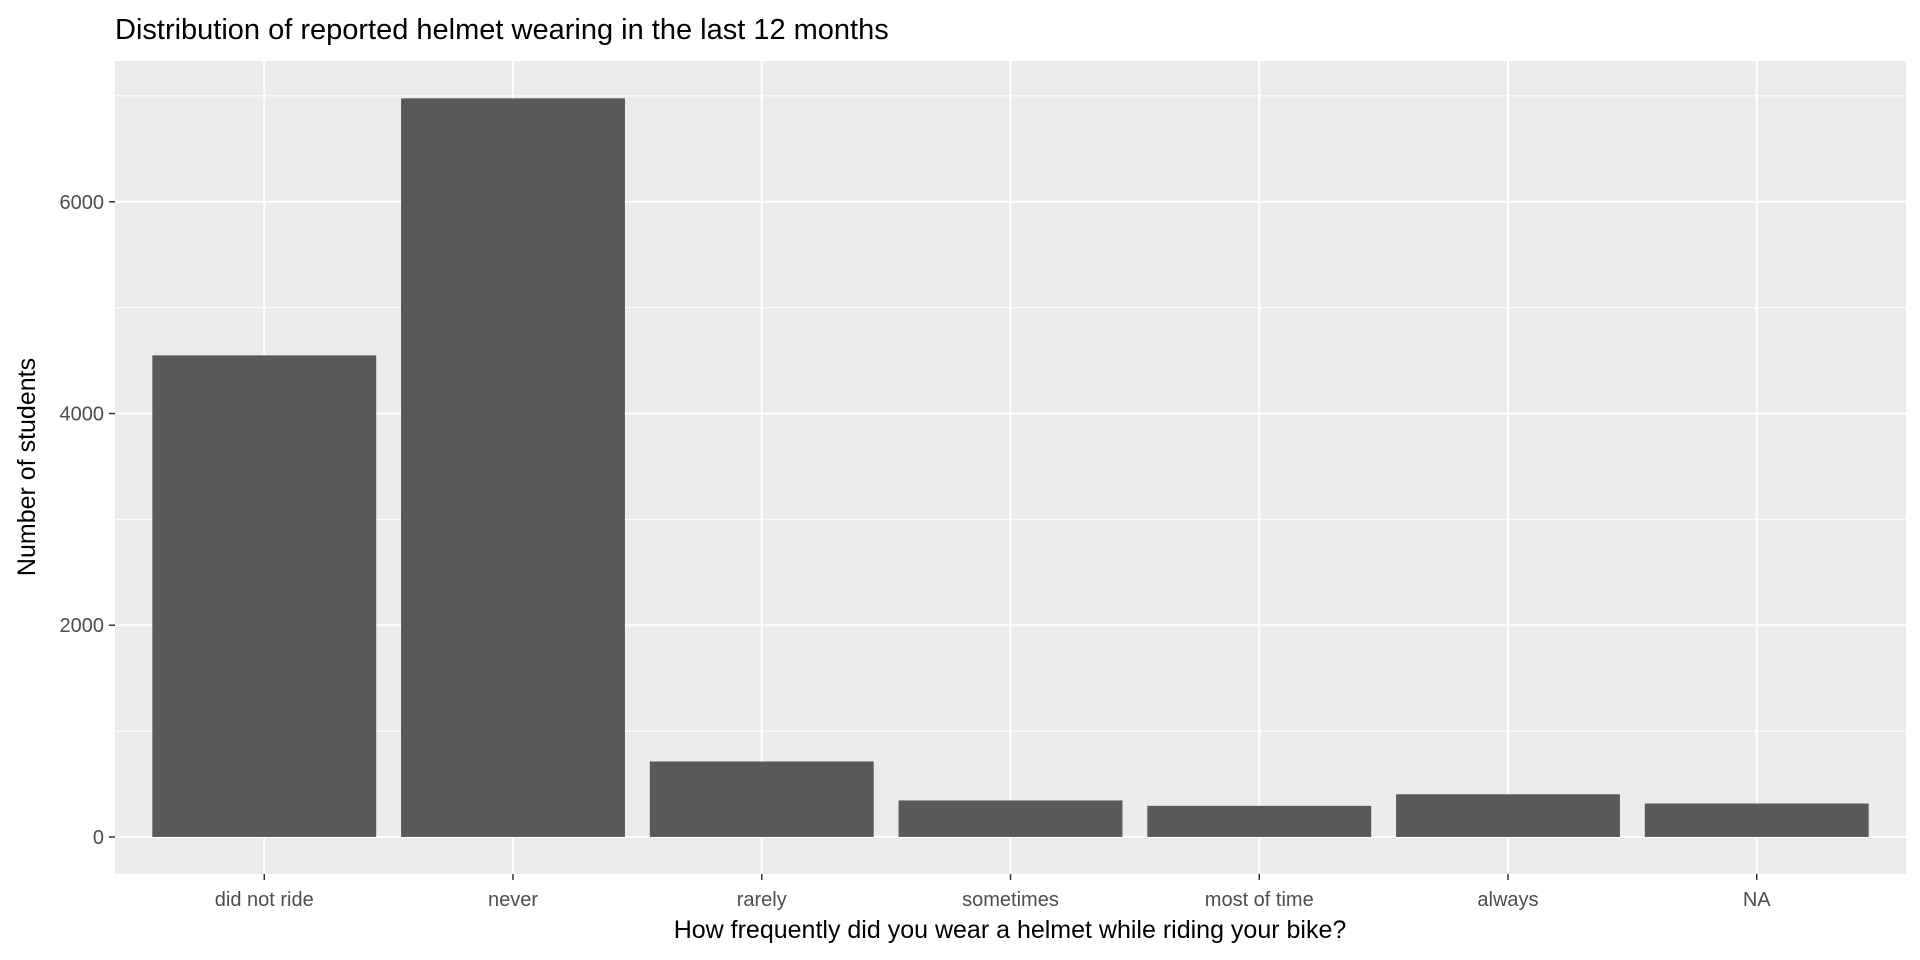 The image size is (1920, 960). Describe the element at coordinates (98, 838) in the screenshot. I see `y-tick-label: 0` at that location.